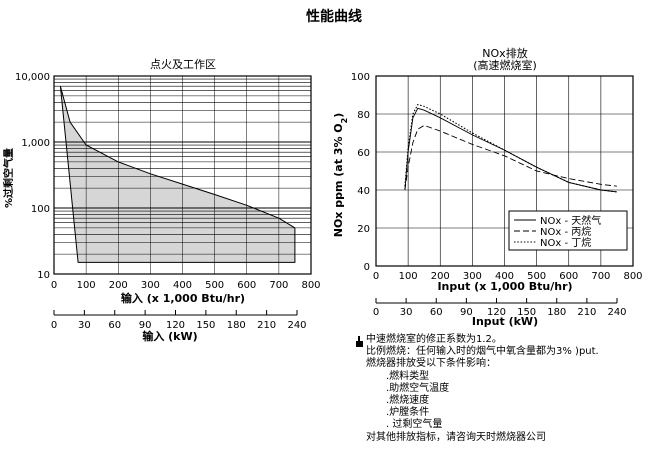 This screenshot has width=668, height=449. I want to click on legend-label: NOx - 丁烷, so click(565, 242).